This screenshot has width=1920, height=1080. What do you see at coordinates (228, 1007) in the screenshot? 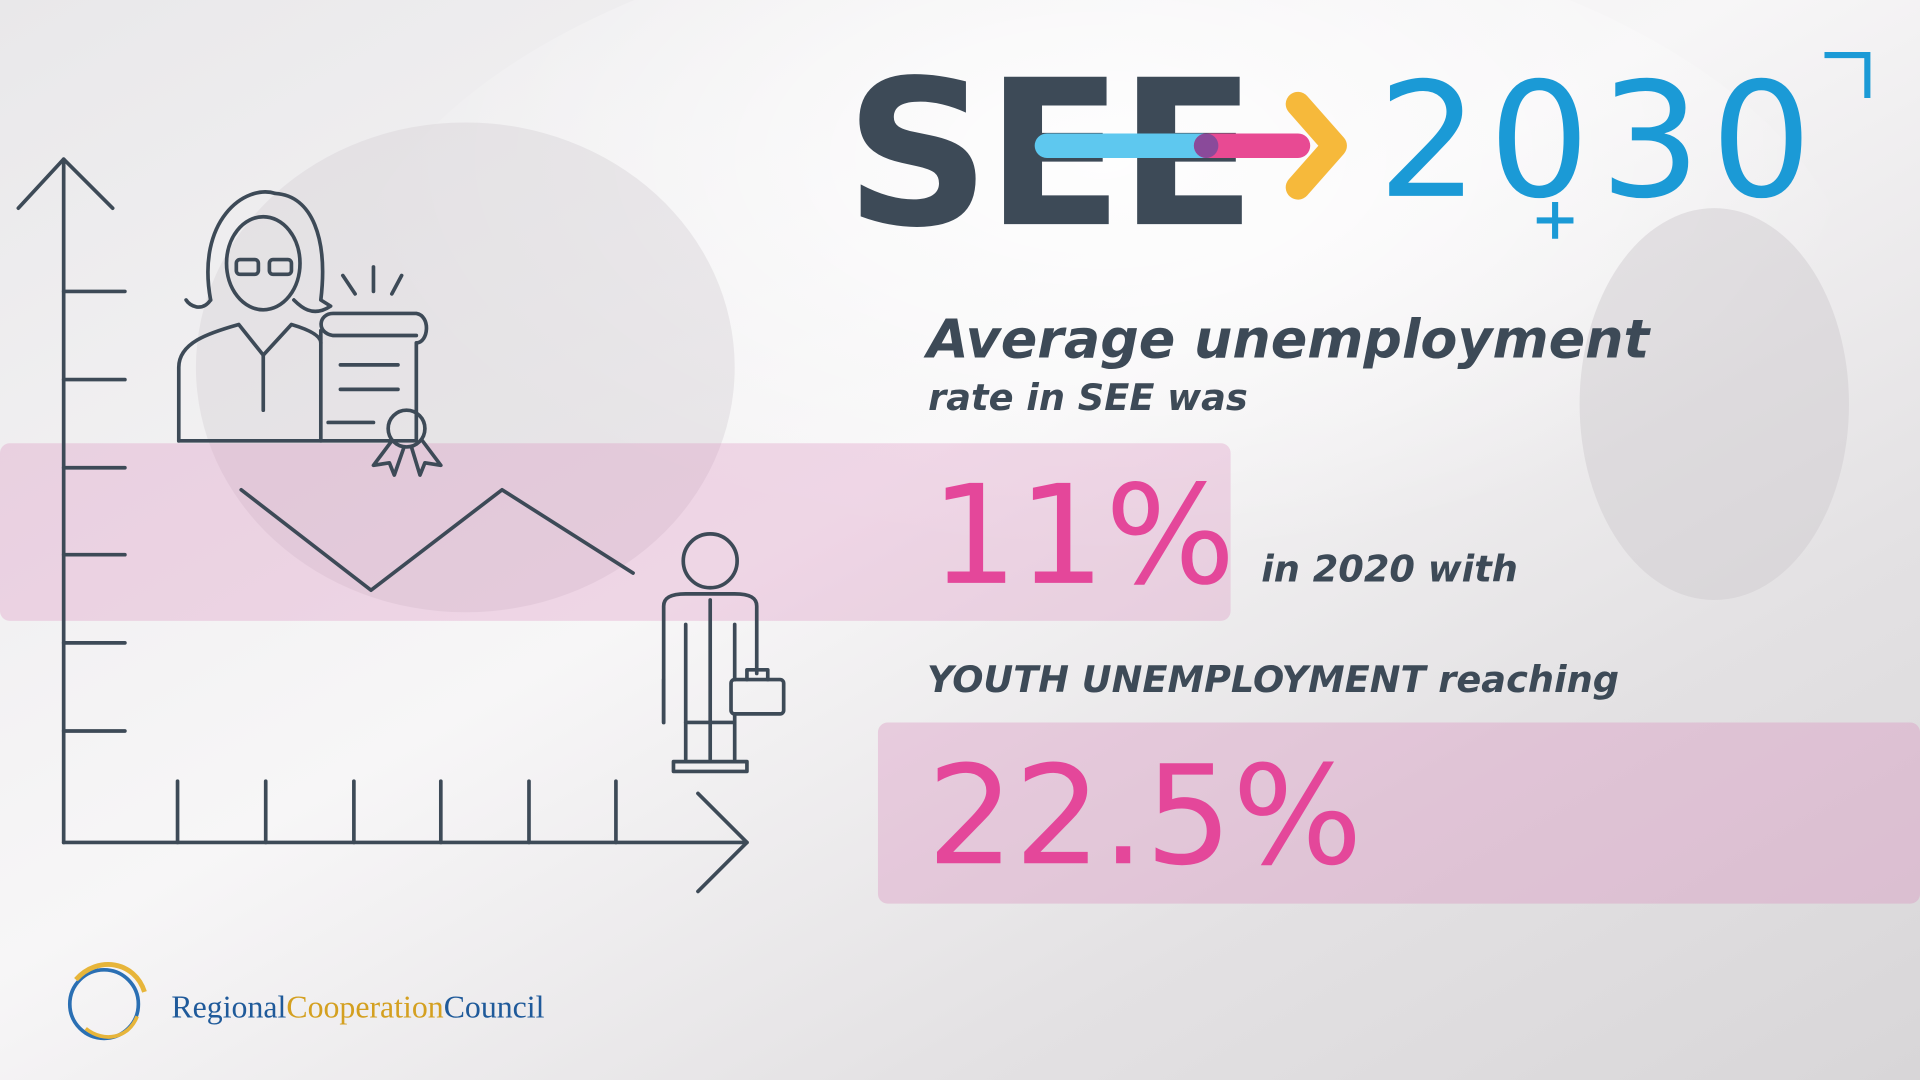
I see `org-name-part: Regional` at bounding box center [228, 1007].